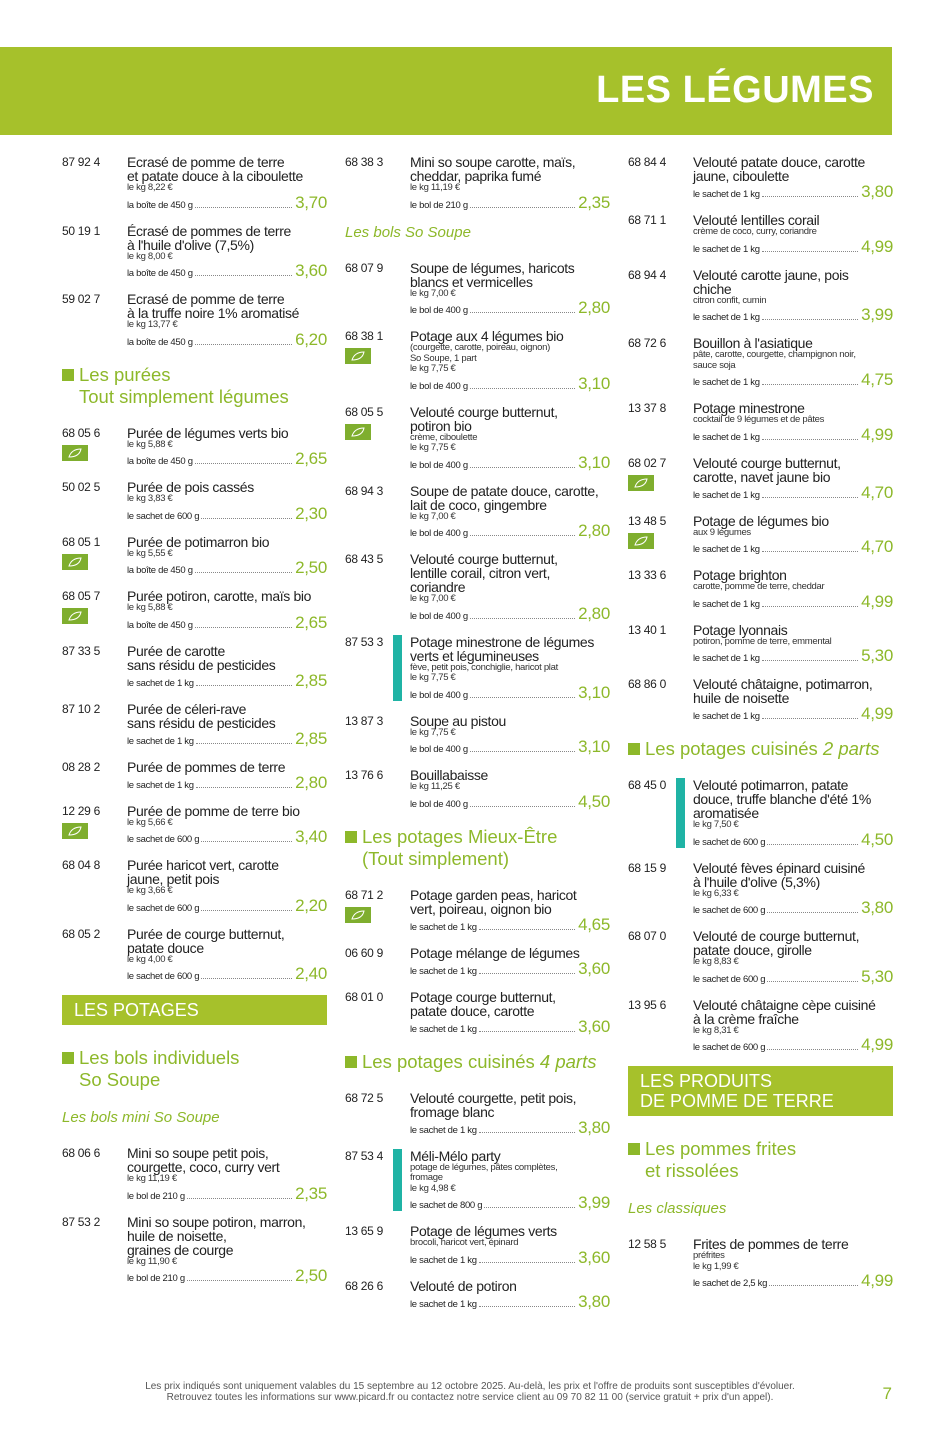  I want to click on product-detail: le kg 11,19 €, so click(435, 187).